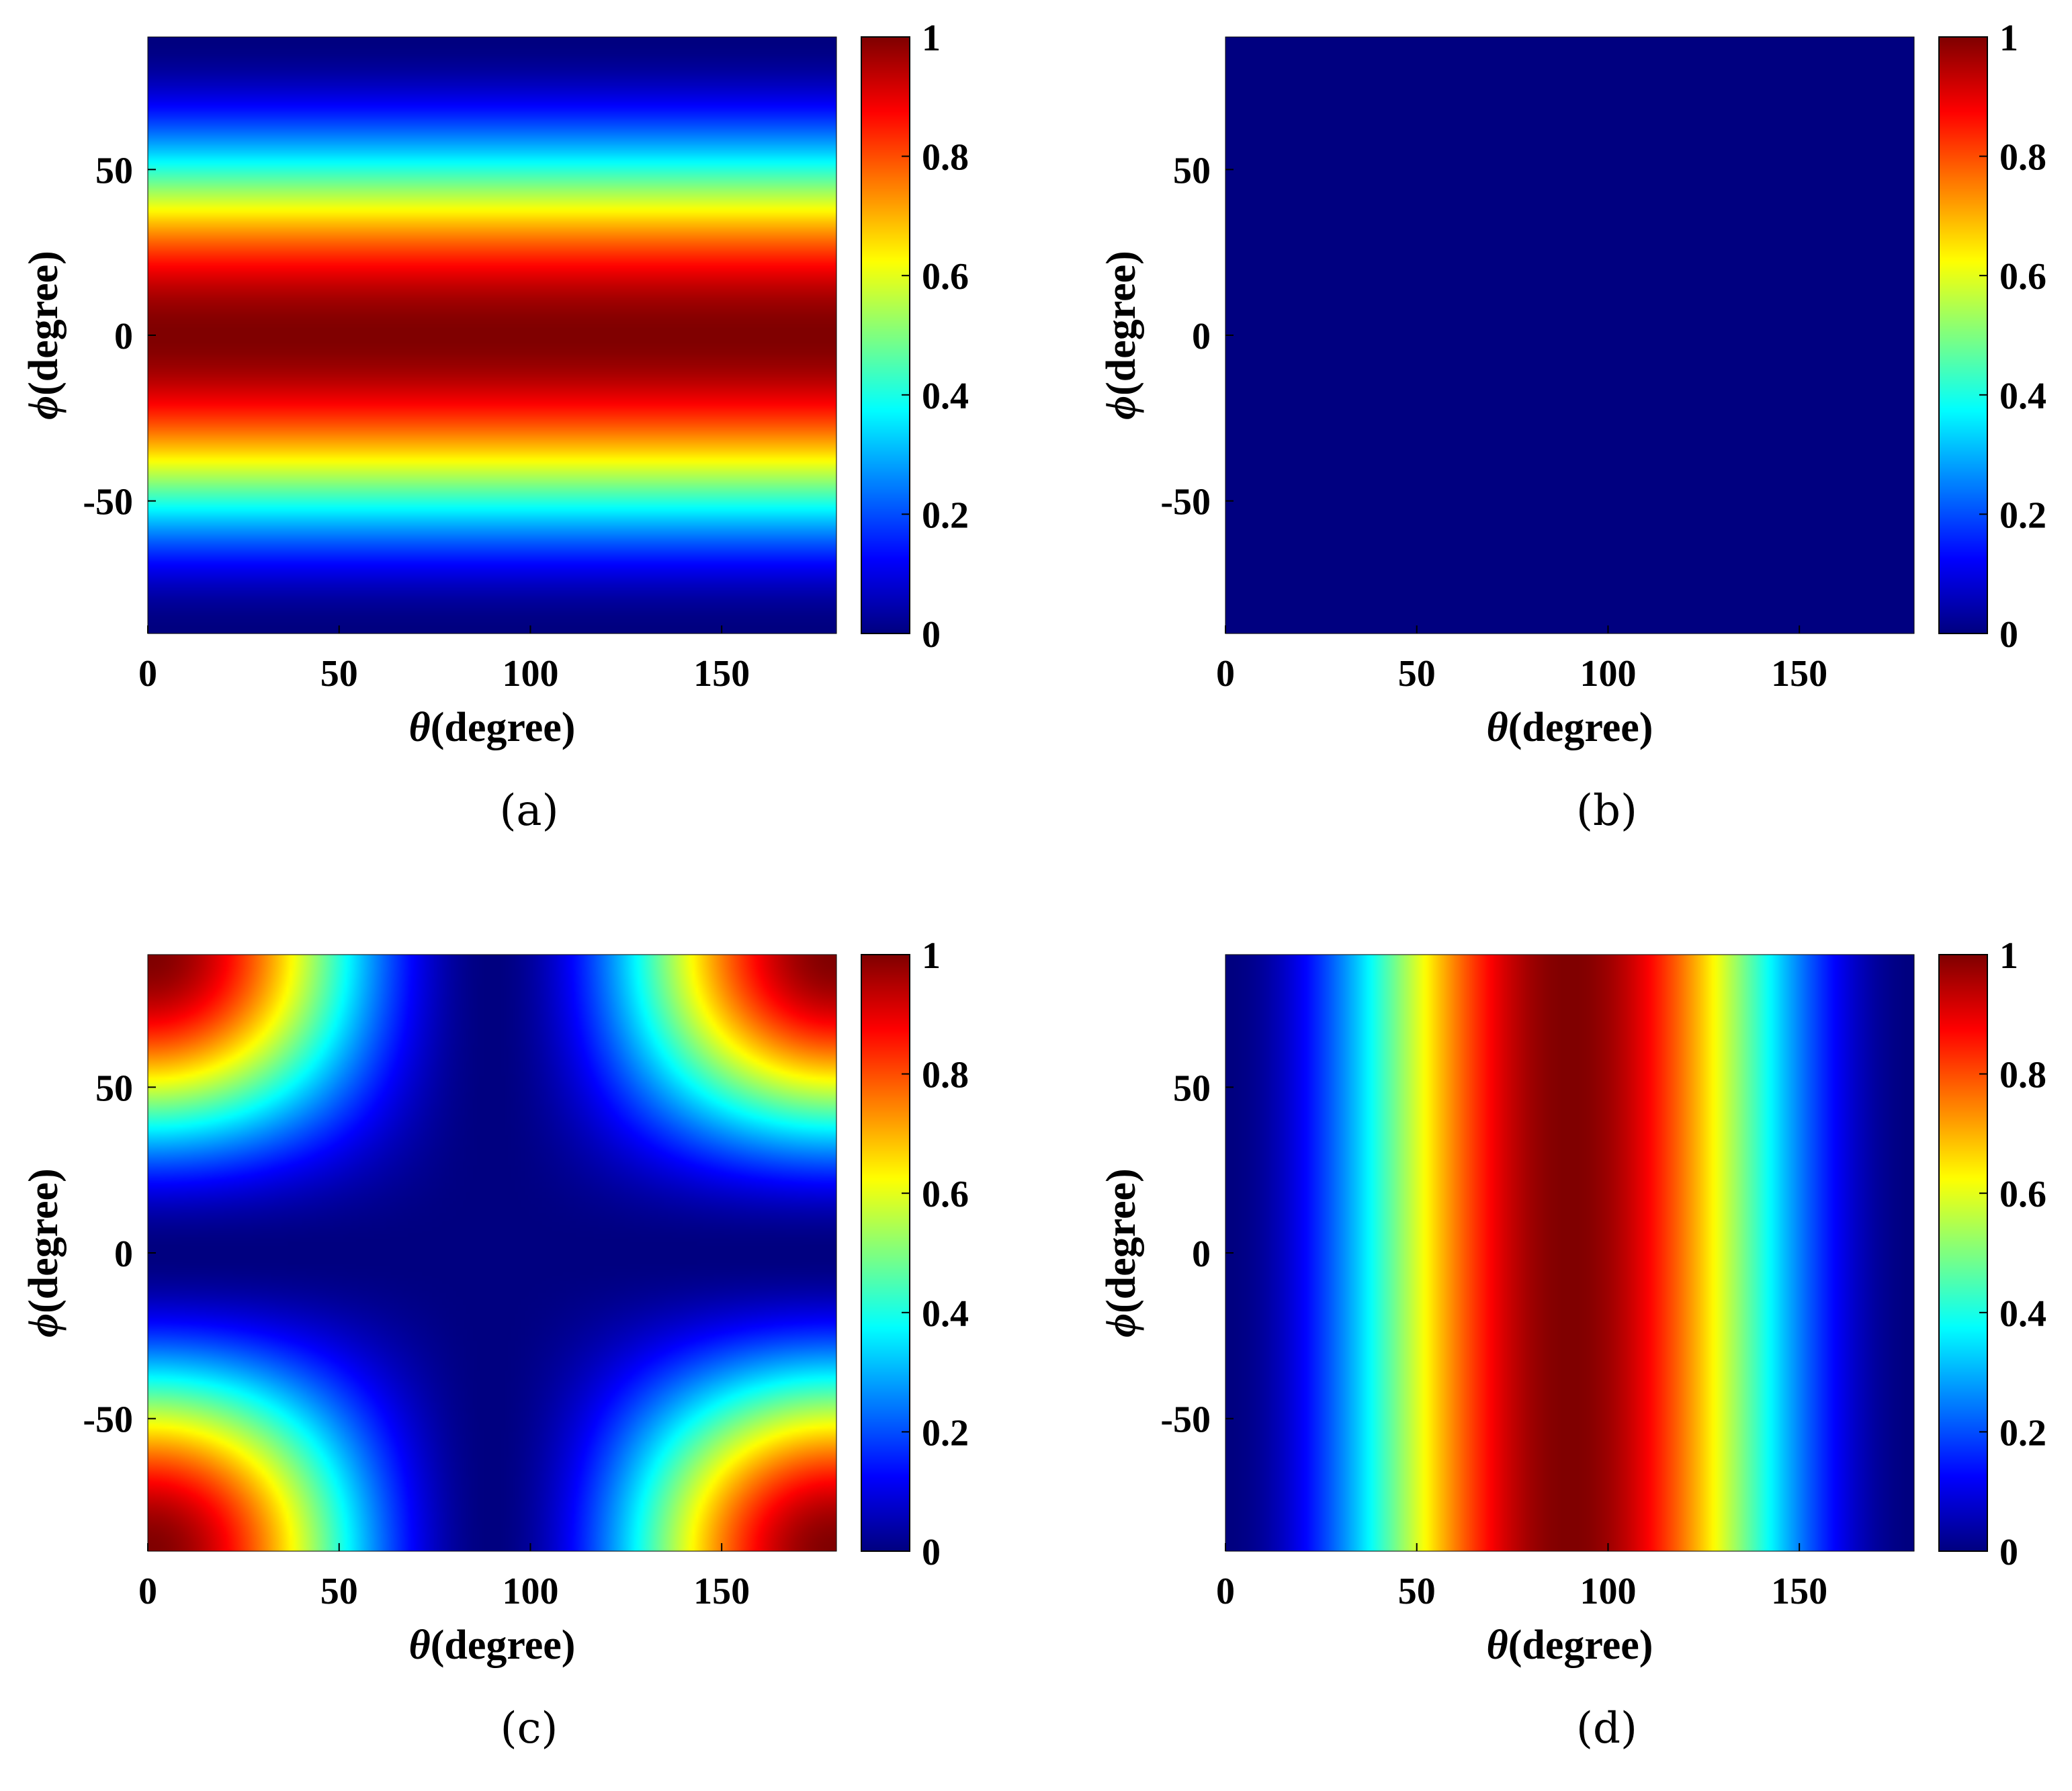 The width and height of the screenshot is (2072, 1791). Describe the element at coordinates (528, 811) in the screenshot. I see `panel-caption: (a)` at that location.